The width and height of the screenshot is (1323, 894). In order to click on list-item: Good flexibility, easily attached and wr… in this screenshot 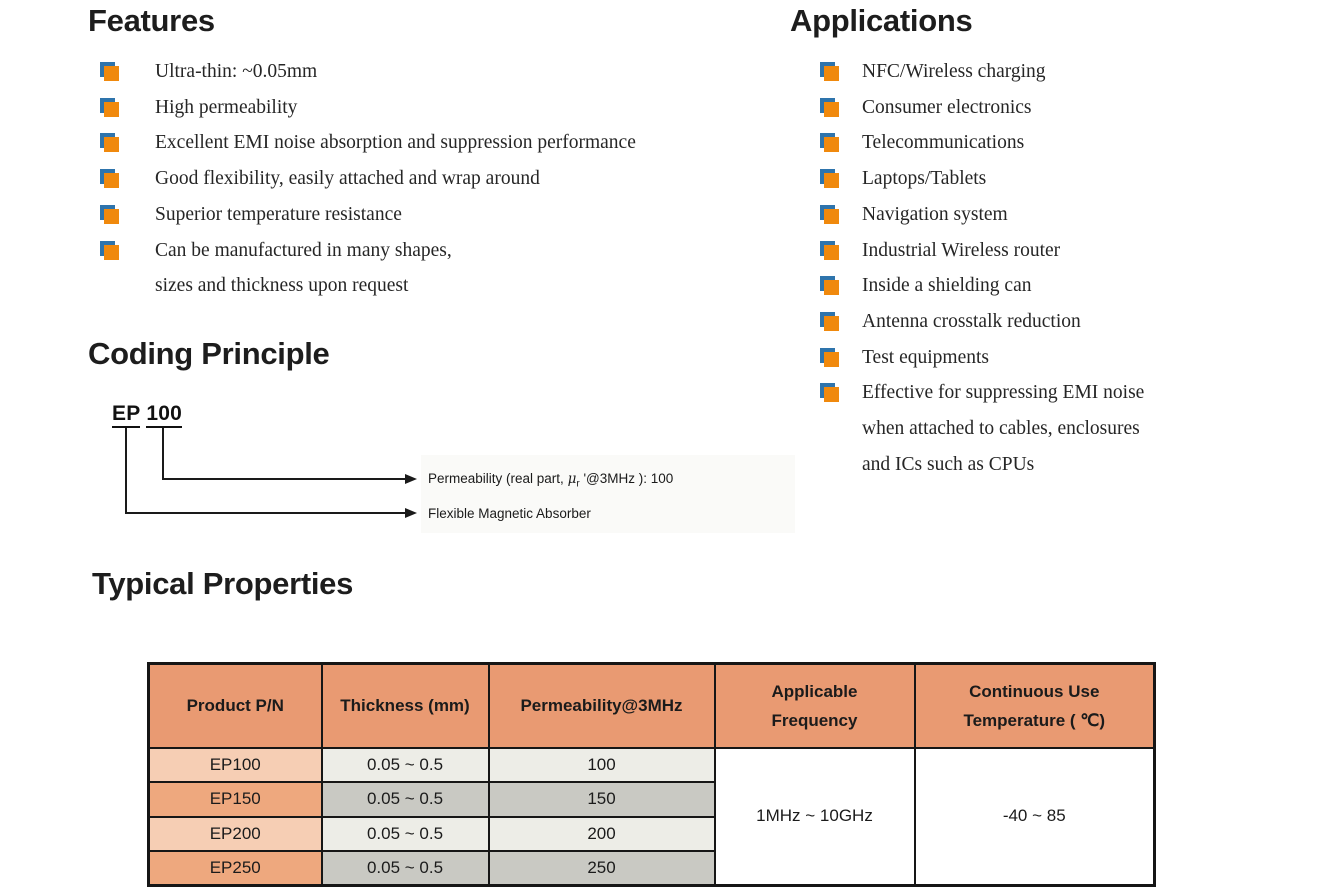, I will do `click(428, 179)`.